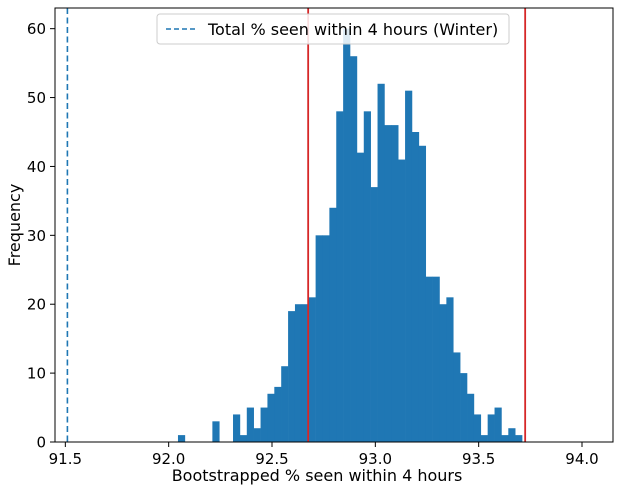  Describe the element at coordinates (41, 443) in the screenshot. I see `y-tick-label: 0` at that location.